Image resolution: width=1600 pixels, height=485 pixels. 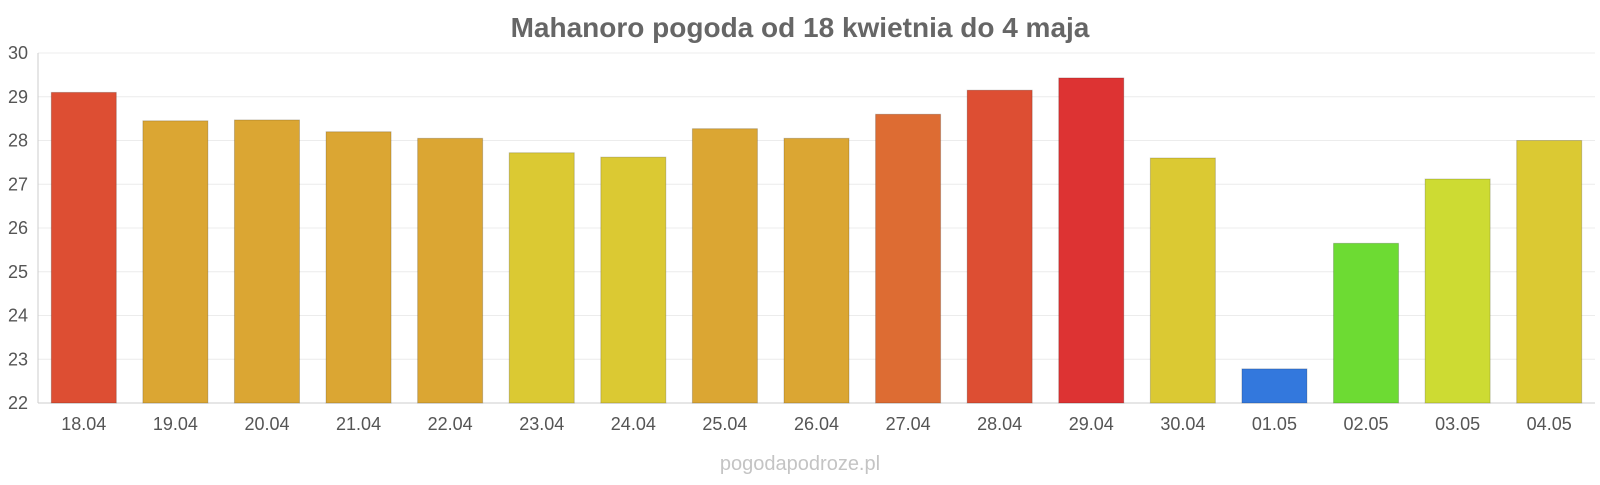 What do you see at coordinates (1366, 323) in the screenshot?
I see `bar-02.05` at bounding box center [1366, 323].